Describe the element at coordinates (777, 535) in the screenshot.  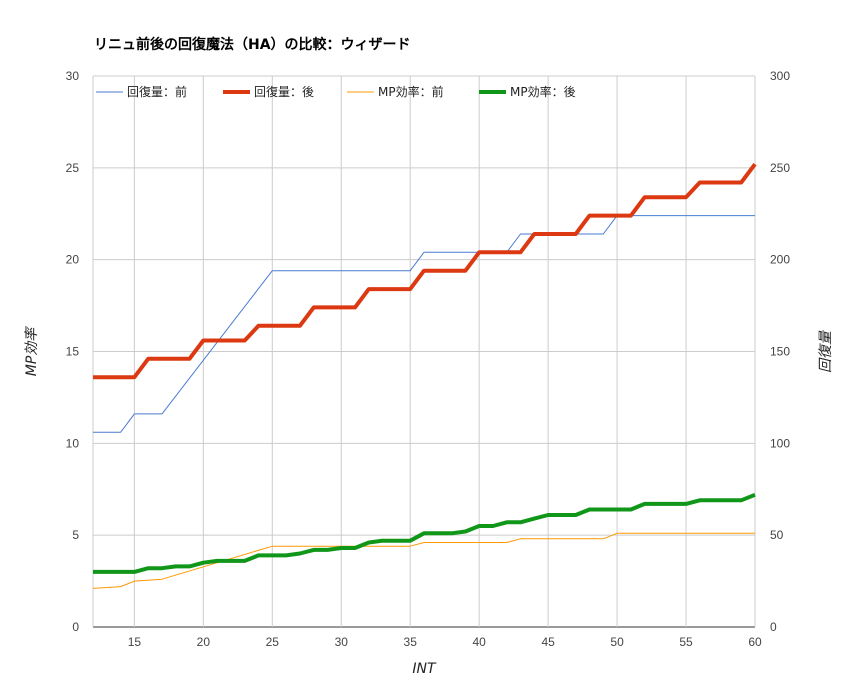
I see `y-right-tick-label: 50` at that location.